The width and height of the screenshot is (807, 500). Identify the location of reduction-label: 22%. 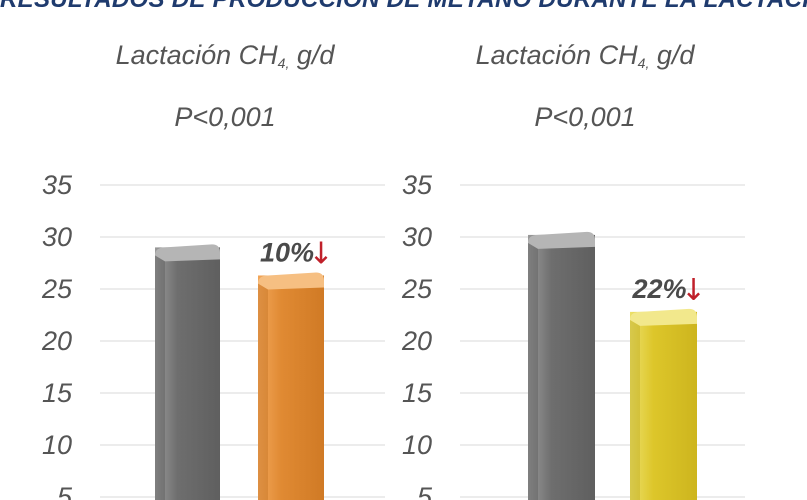
(658, 289).